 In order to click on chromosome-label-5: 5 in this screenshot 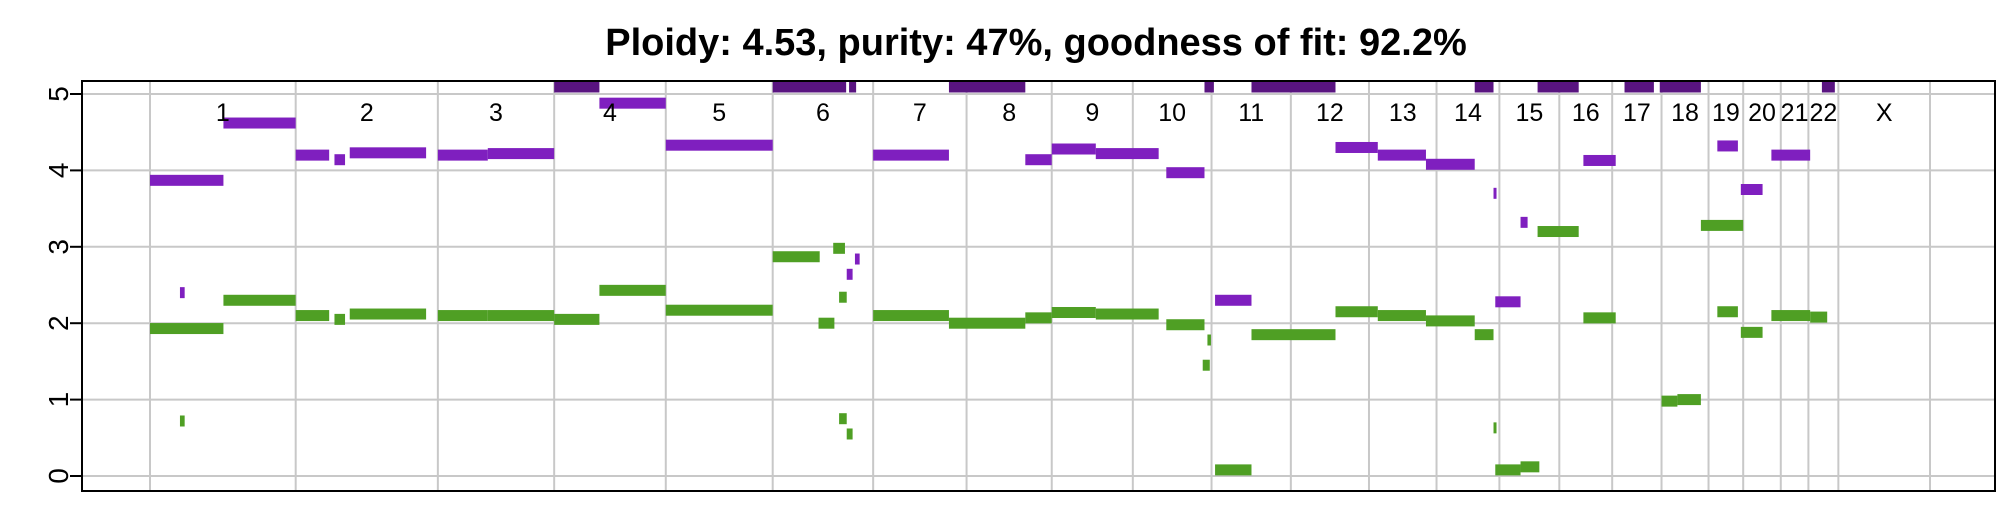, I will do `click(719, 113)`.